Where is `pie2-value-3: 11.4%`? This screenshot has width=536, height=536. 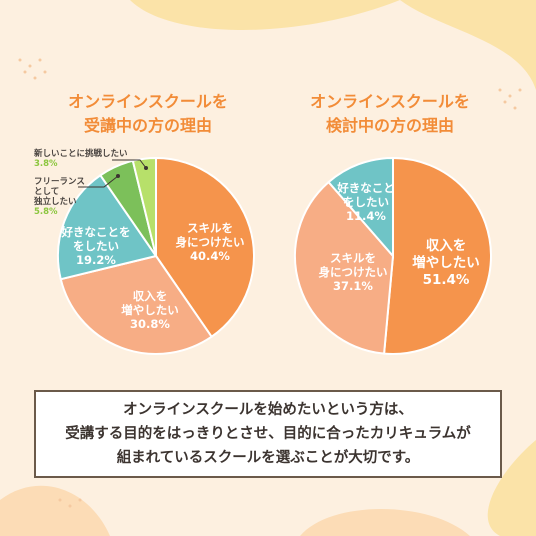
pie2-value-3: 11.4% is located at coordinates (366, 216).